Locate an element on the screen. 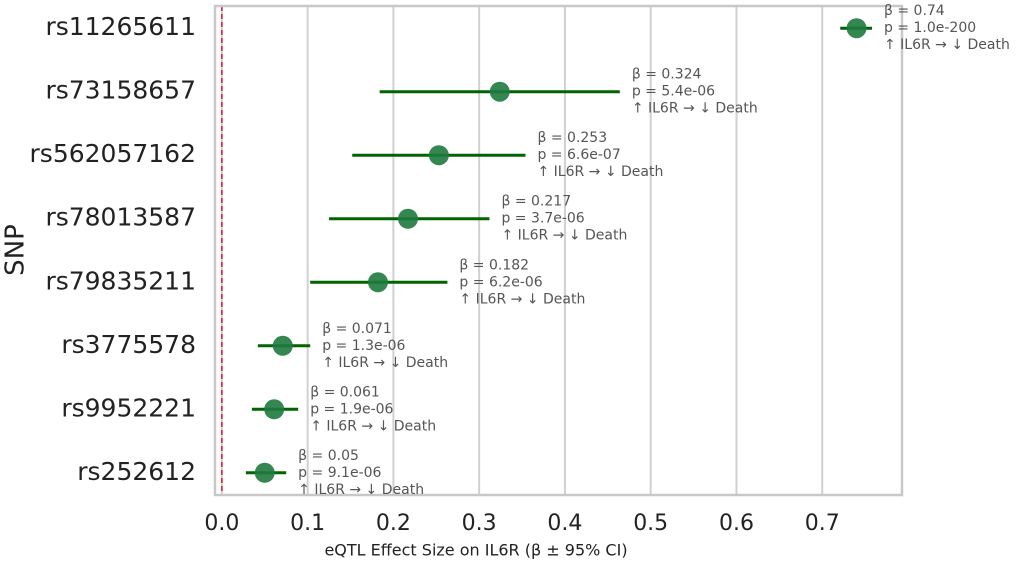 Image resolution: width=1020 pixels, height=567 pixels. x-tick-label: 0.5 is located at coordinates (650, 523).